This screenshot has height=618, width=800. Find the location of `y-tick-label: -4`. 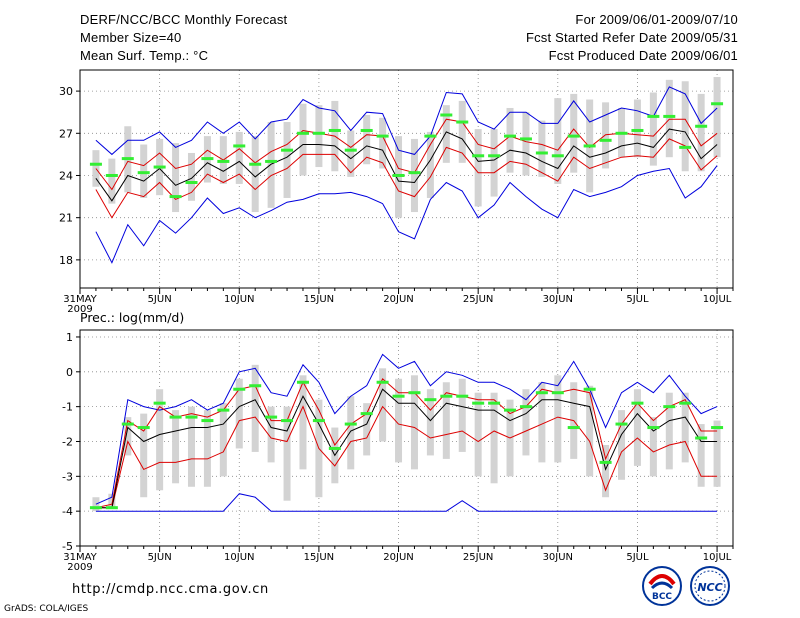

y-tick-label: -4 is located at coordinates (67, 511).